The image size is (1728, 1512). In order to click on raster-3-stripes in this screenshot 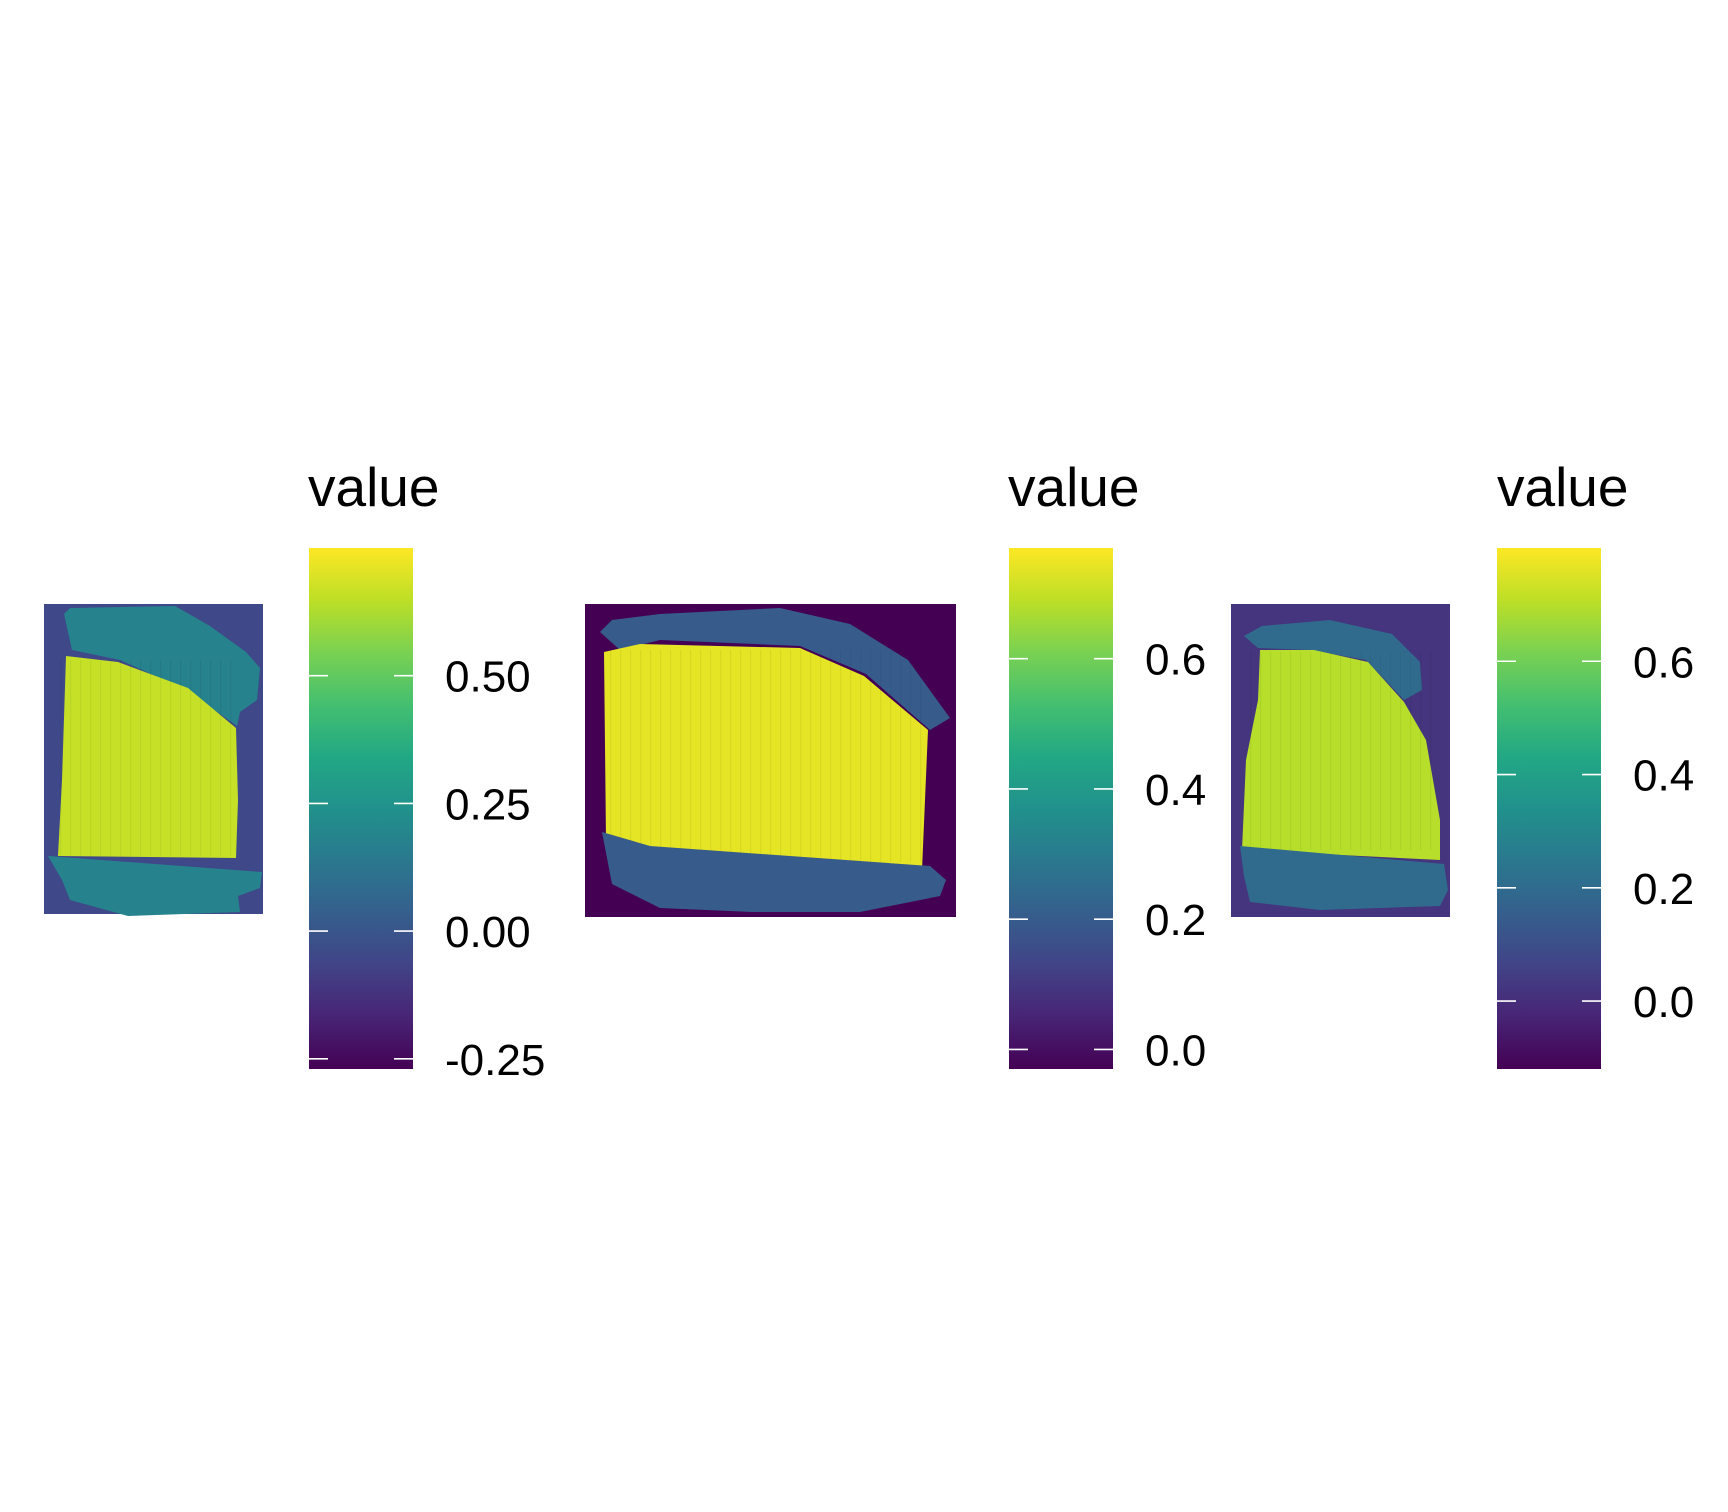, I will do `click(1342, 751)`.